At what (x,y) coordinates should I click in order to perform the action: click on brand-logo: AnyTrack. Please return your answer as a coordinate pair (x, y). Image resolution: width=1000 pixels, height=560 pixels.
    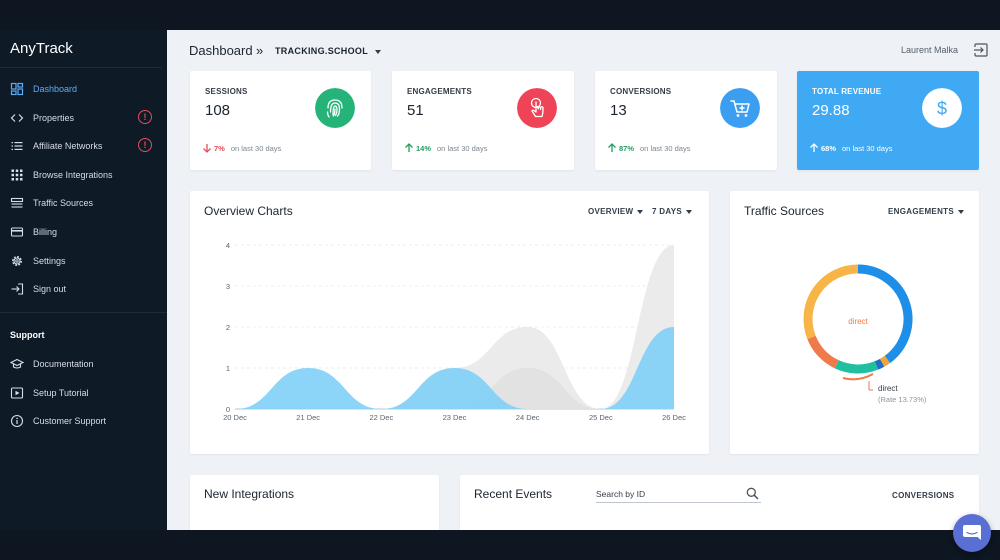
    Looking at the image, I should click on (41, 48).